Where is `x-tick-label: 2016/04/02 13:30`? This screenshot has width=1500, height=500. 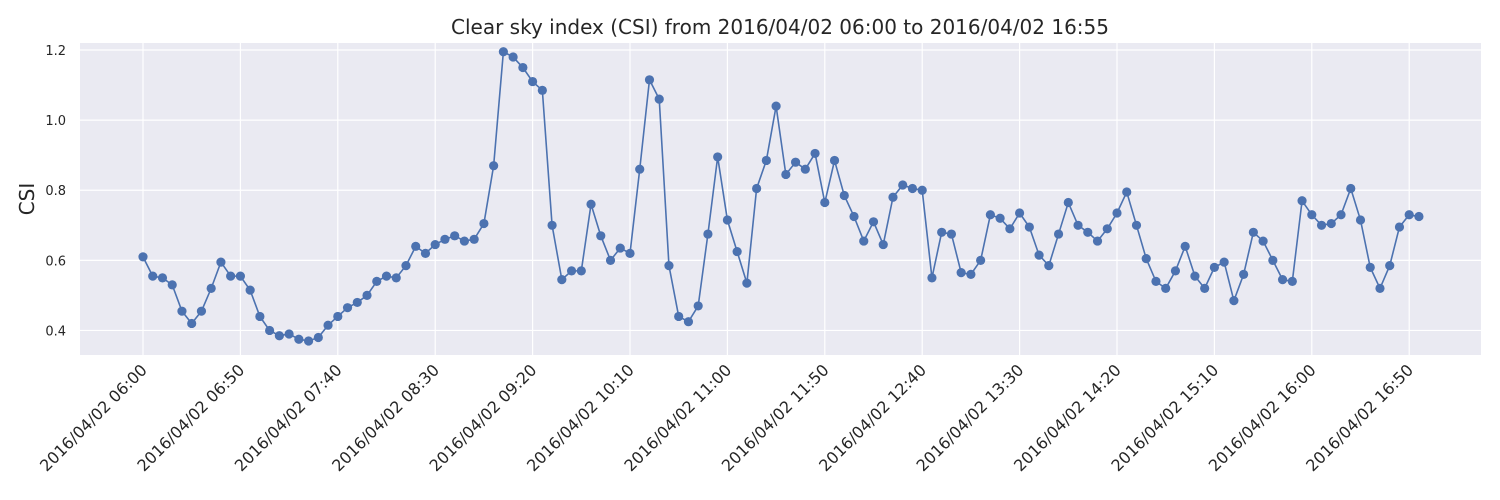 x-tick-label: 2016/04/02 13:30 is located at coordinates (970, 417).